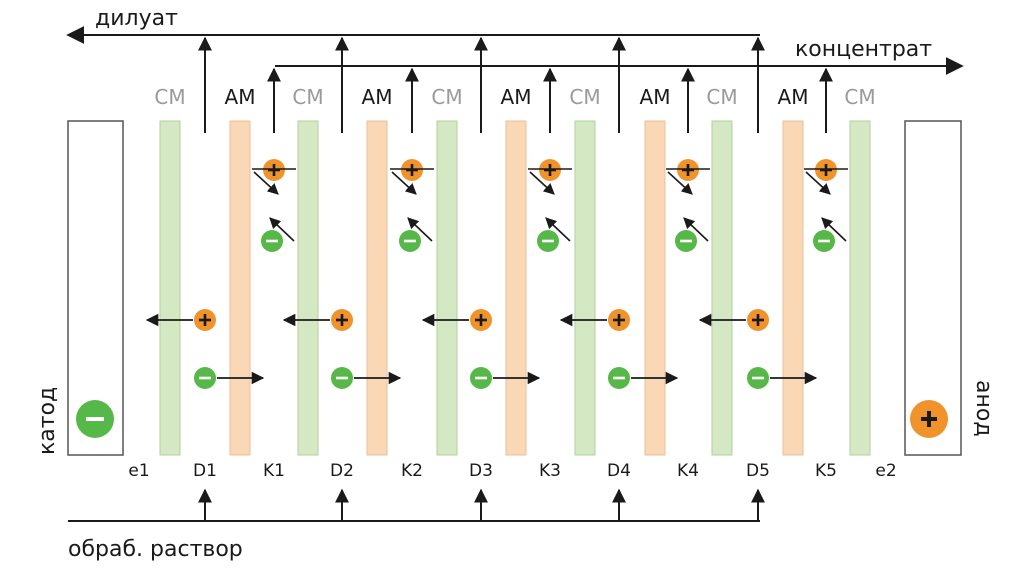 Image resolution: width=1014 pixels, height=568 pixels. Describe the element at coordinates (933, 288) in the screenshot. I see `anode-electrode` at that location.